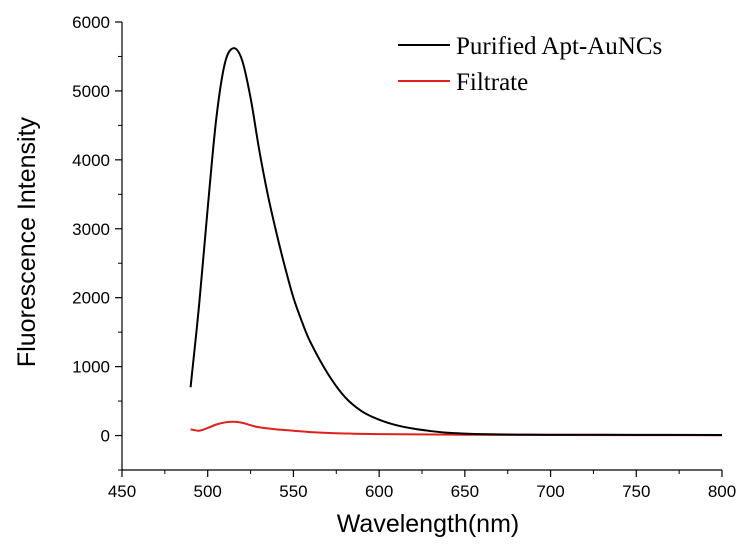 The height and width of the screenshot is (548, 744). What do you see at coordinates (530, 64) in the screenshot?
I see `legend: Purified Apt-AuNCs Filtrate` at bounding box center [530, 64].